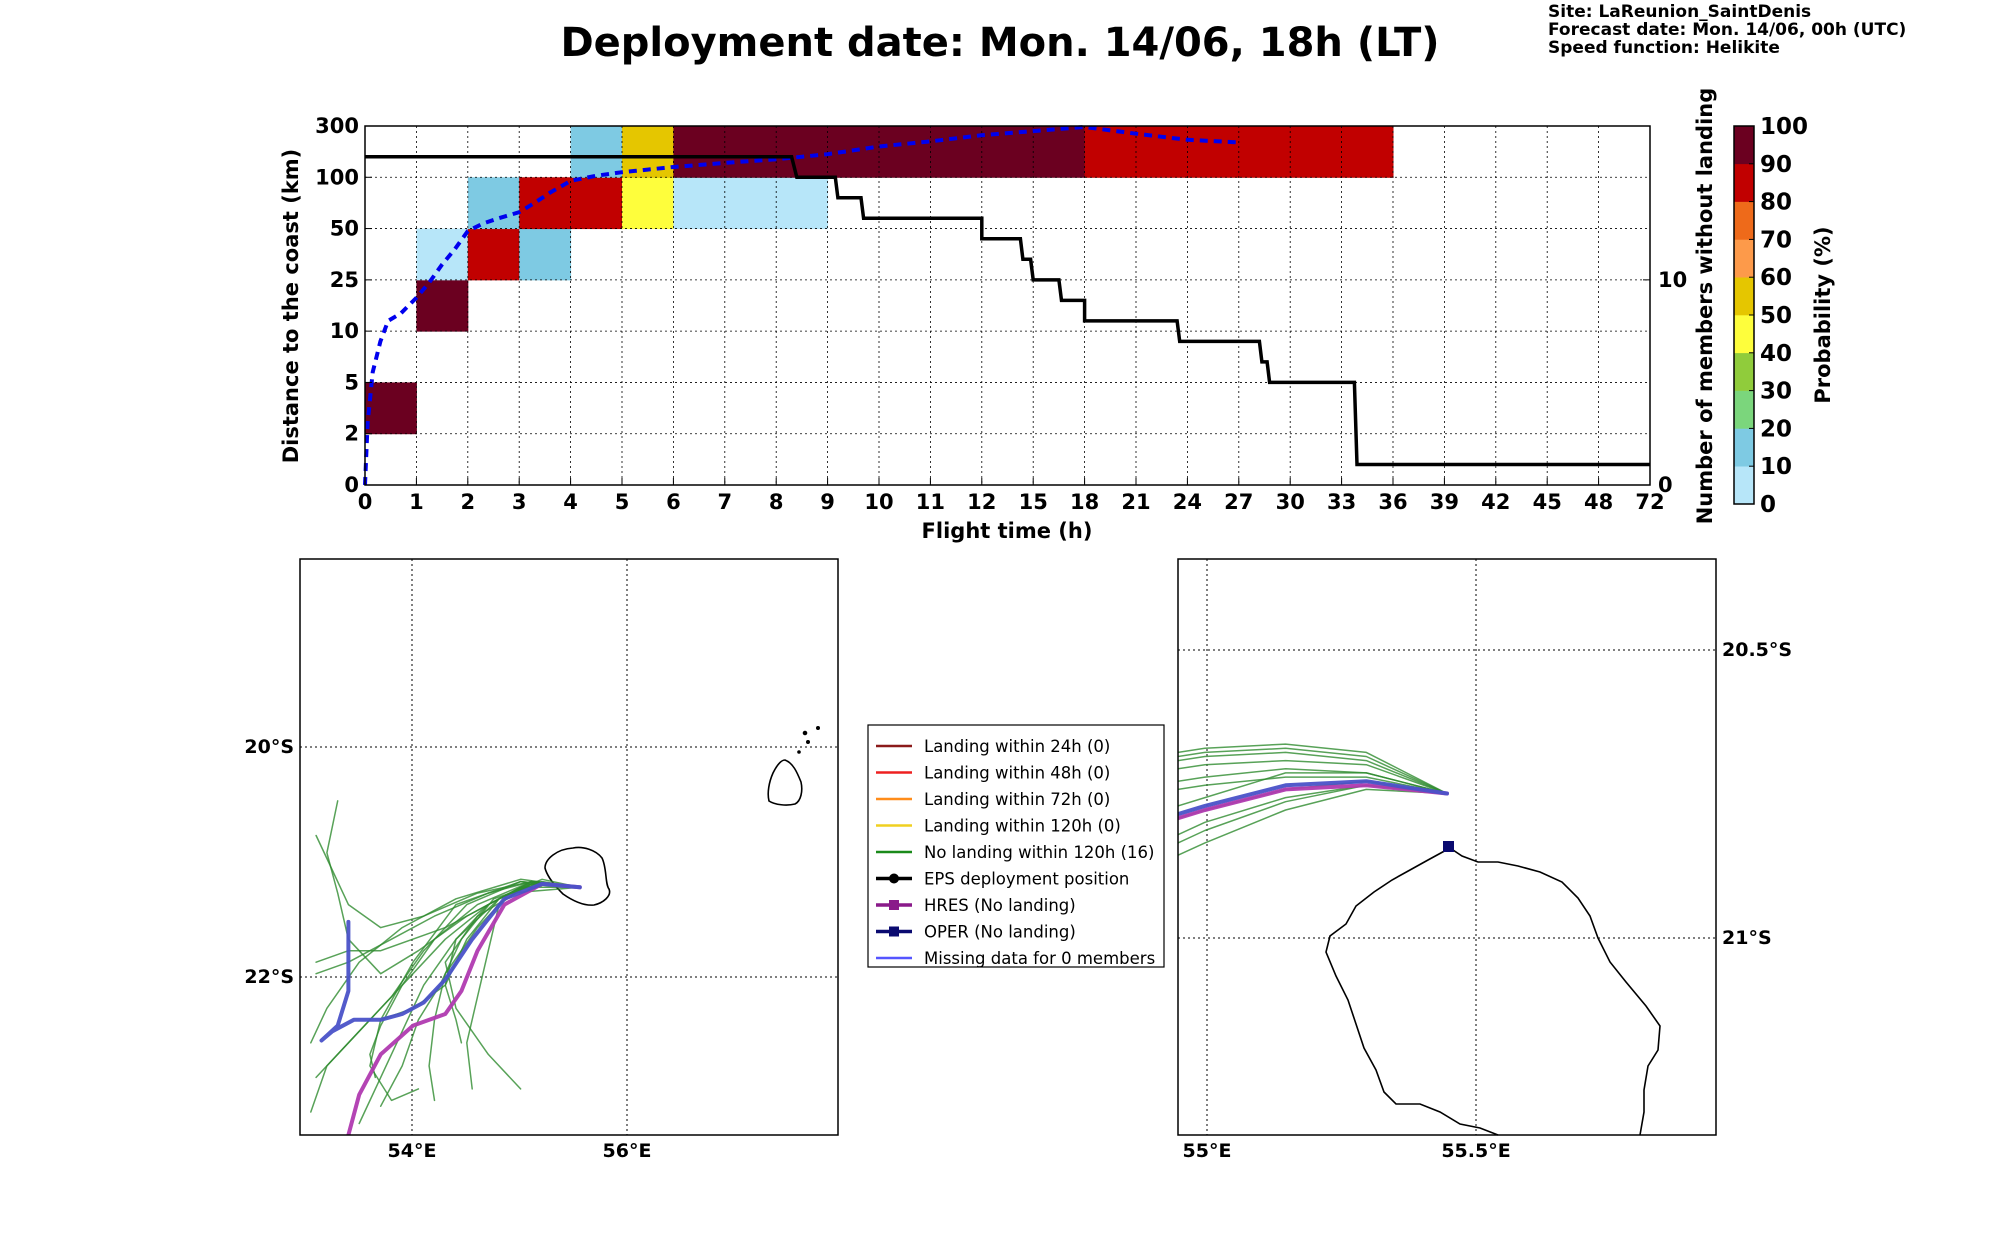 The image size is (2000, 1250). What do you see at coordinates (1017, 773) in the screenshot?
I see `legend-label: Landing within 48h (0)` at bounding box center [1017, 773].